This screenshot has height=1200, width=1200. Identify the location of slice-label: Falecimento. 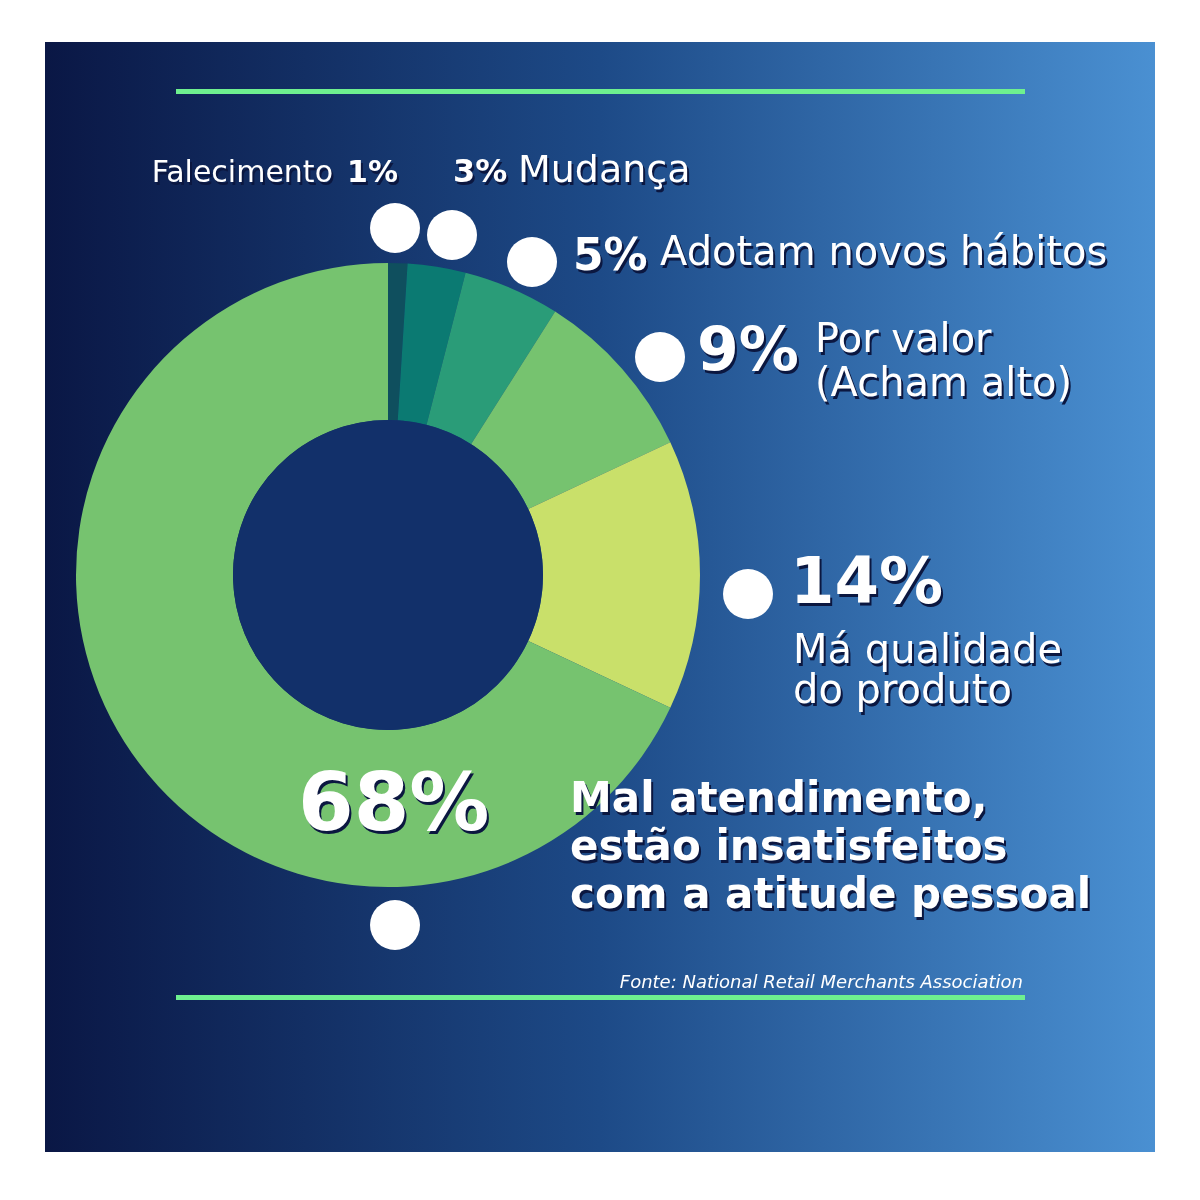
(242, 171).